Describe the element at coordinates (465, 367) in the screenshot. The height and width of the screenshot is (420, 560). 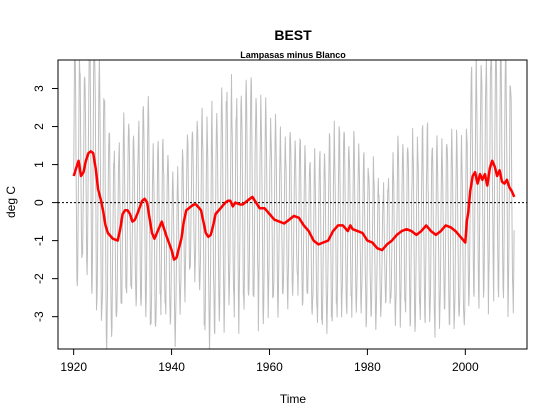
I see `x-tick-label: 2000` at that location.